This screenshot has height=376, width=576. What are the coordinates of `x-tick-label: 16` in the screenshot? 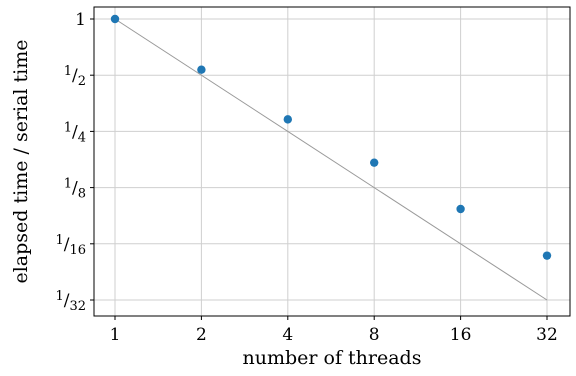 It's located at (461, 335).